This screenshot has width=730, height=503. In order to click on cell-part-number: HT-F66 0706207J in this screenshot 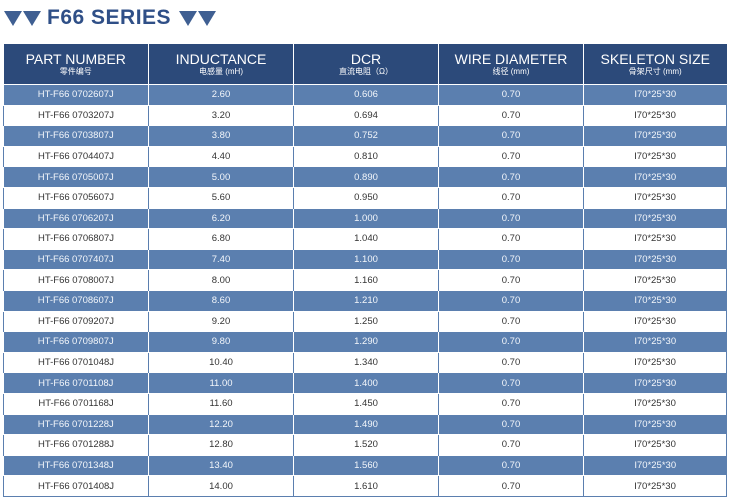, I will do `click(76, 218)`.